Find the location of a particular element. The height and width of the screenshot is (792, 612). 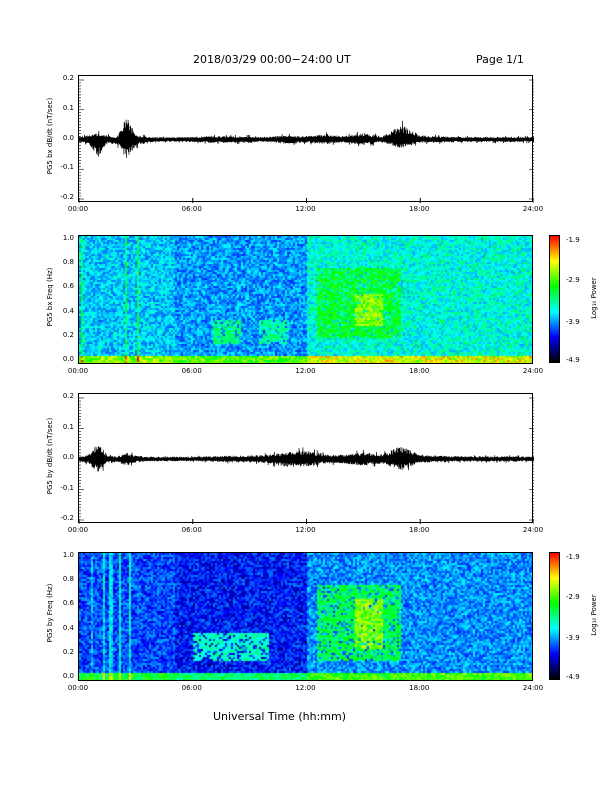

by-dbdt-ytick: -0.2 is located at coordinates (67, 518).